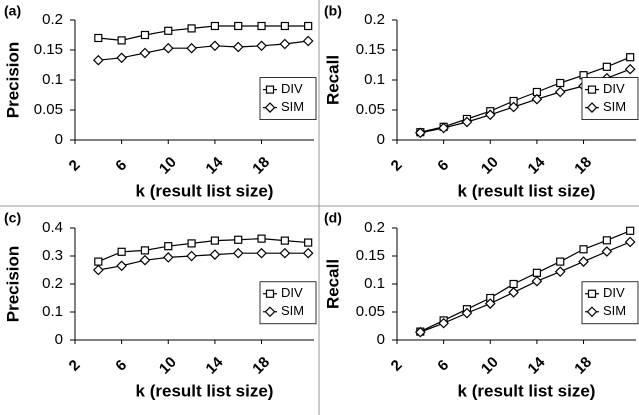 This screenshot has height=415, width=639. Describe the element at coordinates (332, 284) in the screenshot. I see `y-axis-title: Recall` at that location.